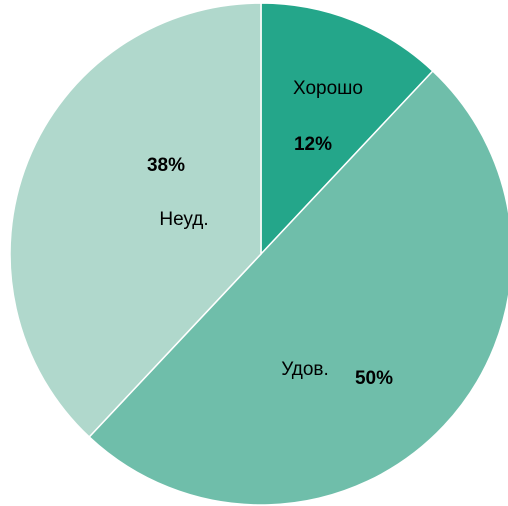 The width and height of the screenshot is (508, 506). I want to click on value-label: 12%, so click(313, 144).